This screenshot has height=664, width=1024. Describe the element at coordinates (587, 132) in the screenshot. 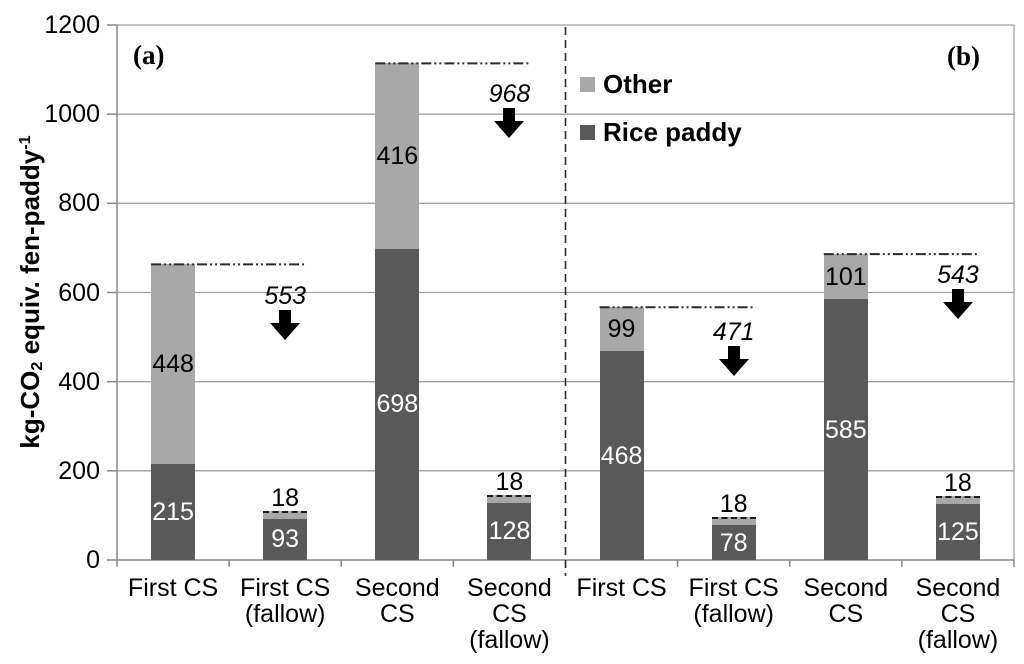

I see `legend-swatch-rice-paddy` at that location.